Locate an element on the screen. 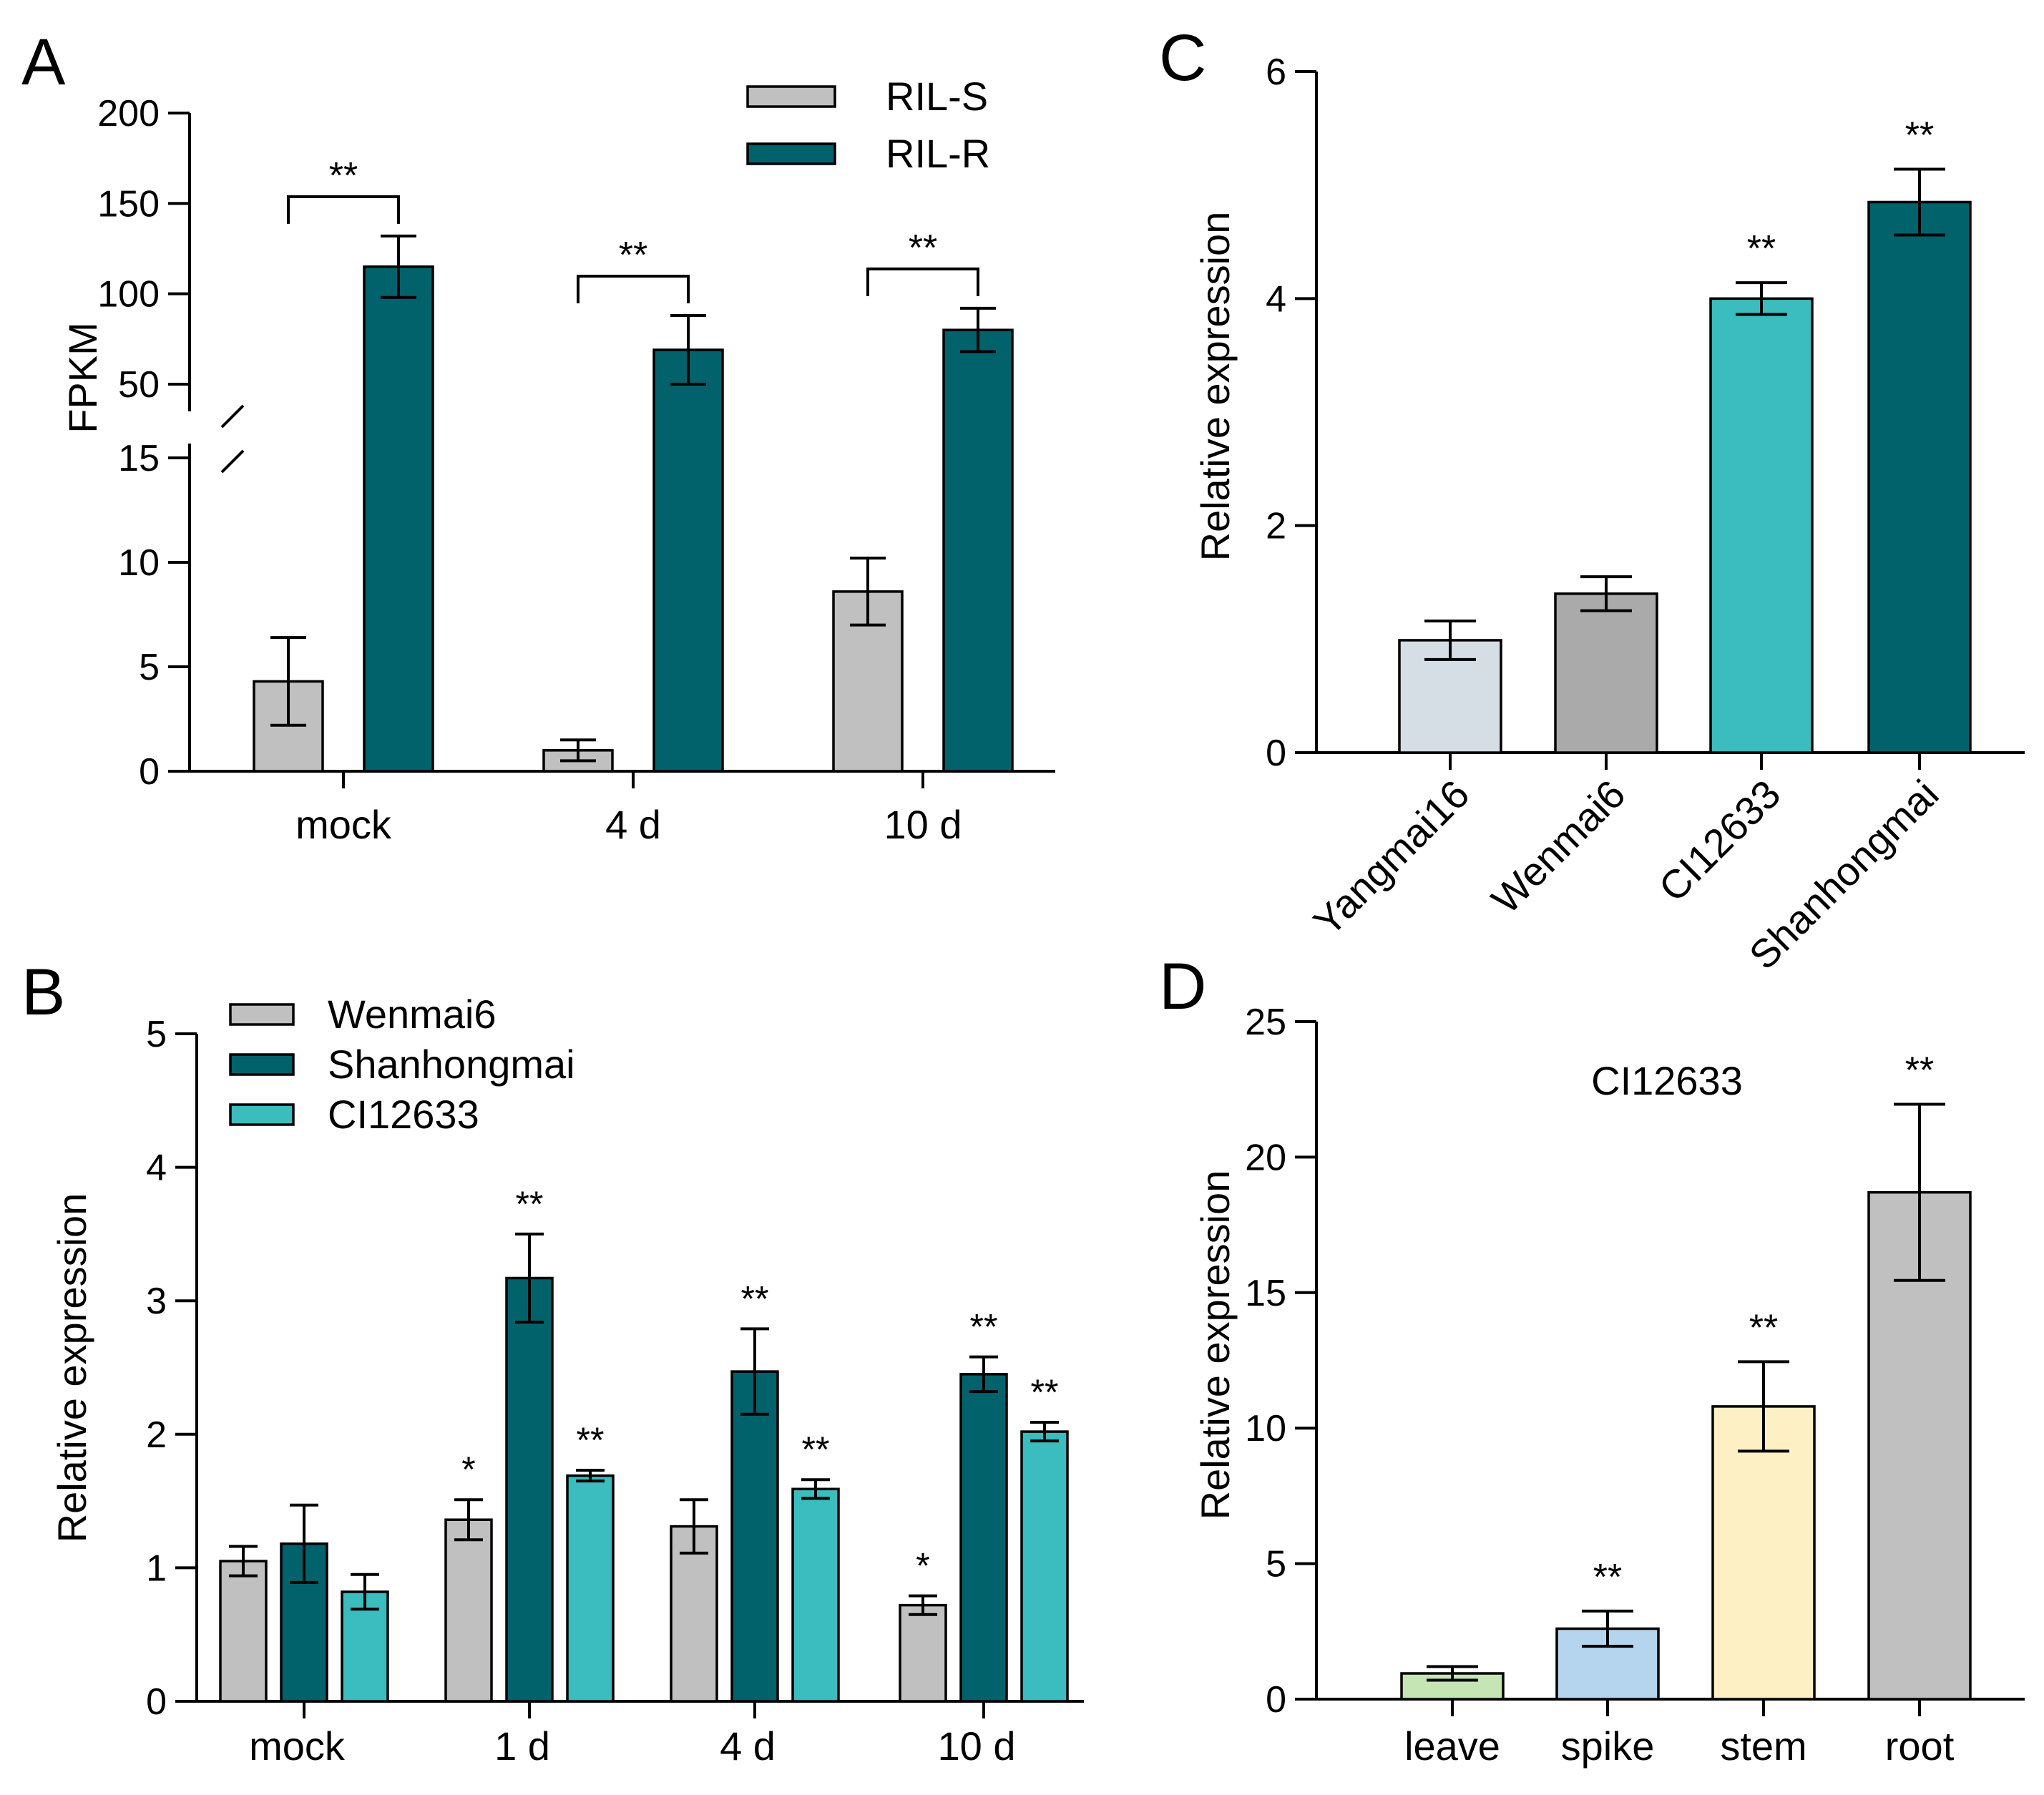  panel-a-legend-label: RIL-S is located at coordinates (937, 96).